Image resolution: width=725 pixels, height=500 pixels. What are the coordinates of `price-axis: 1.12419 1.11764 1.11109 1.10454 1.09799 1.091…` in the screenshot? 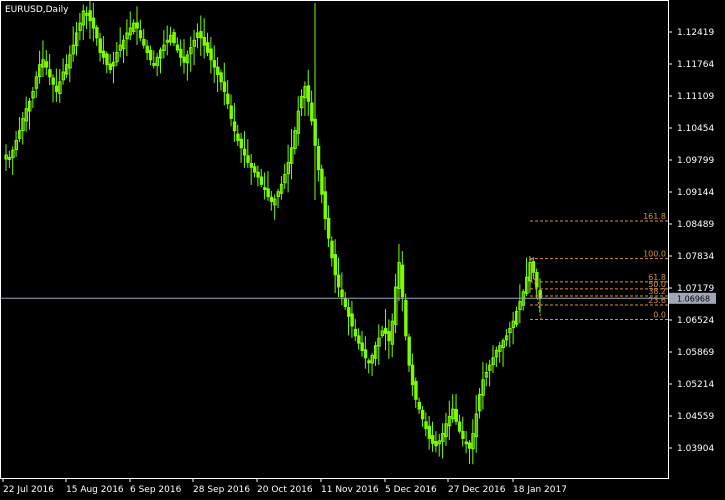 It's located at (691, 241).